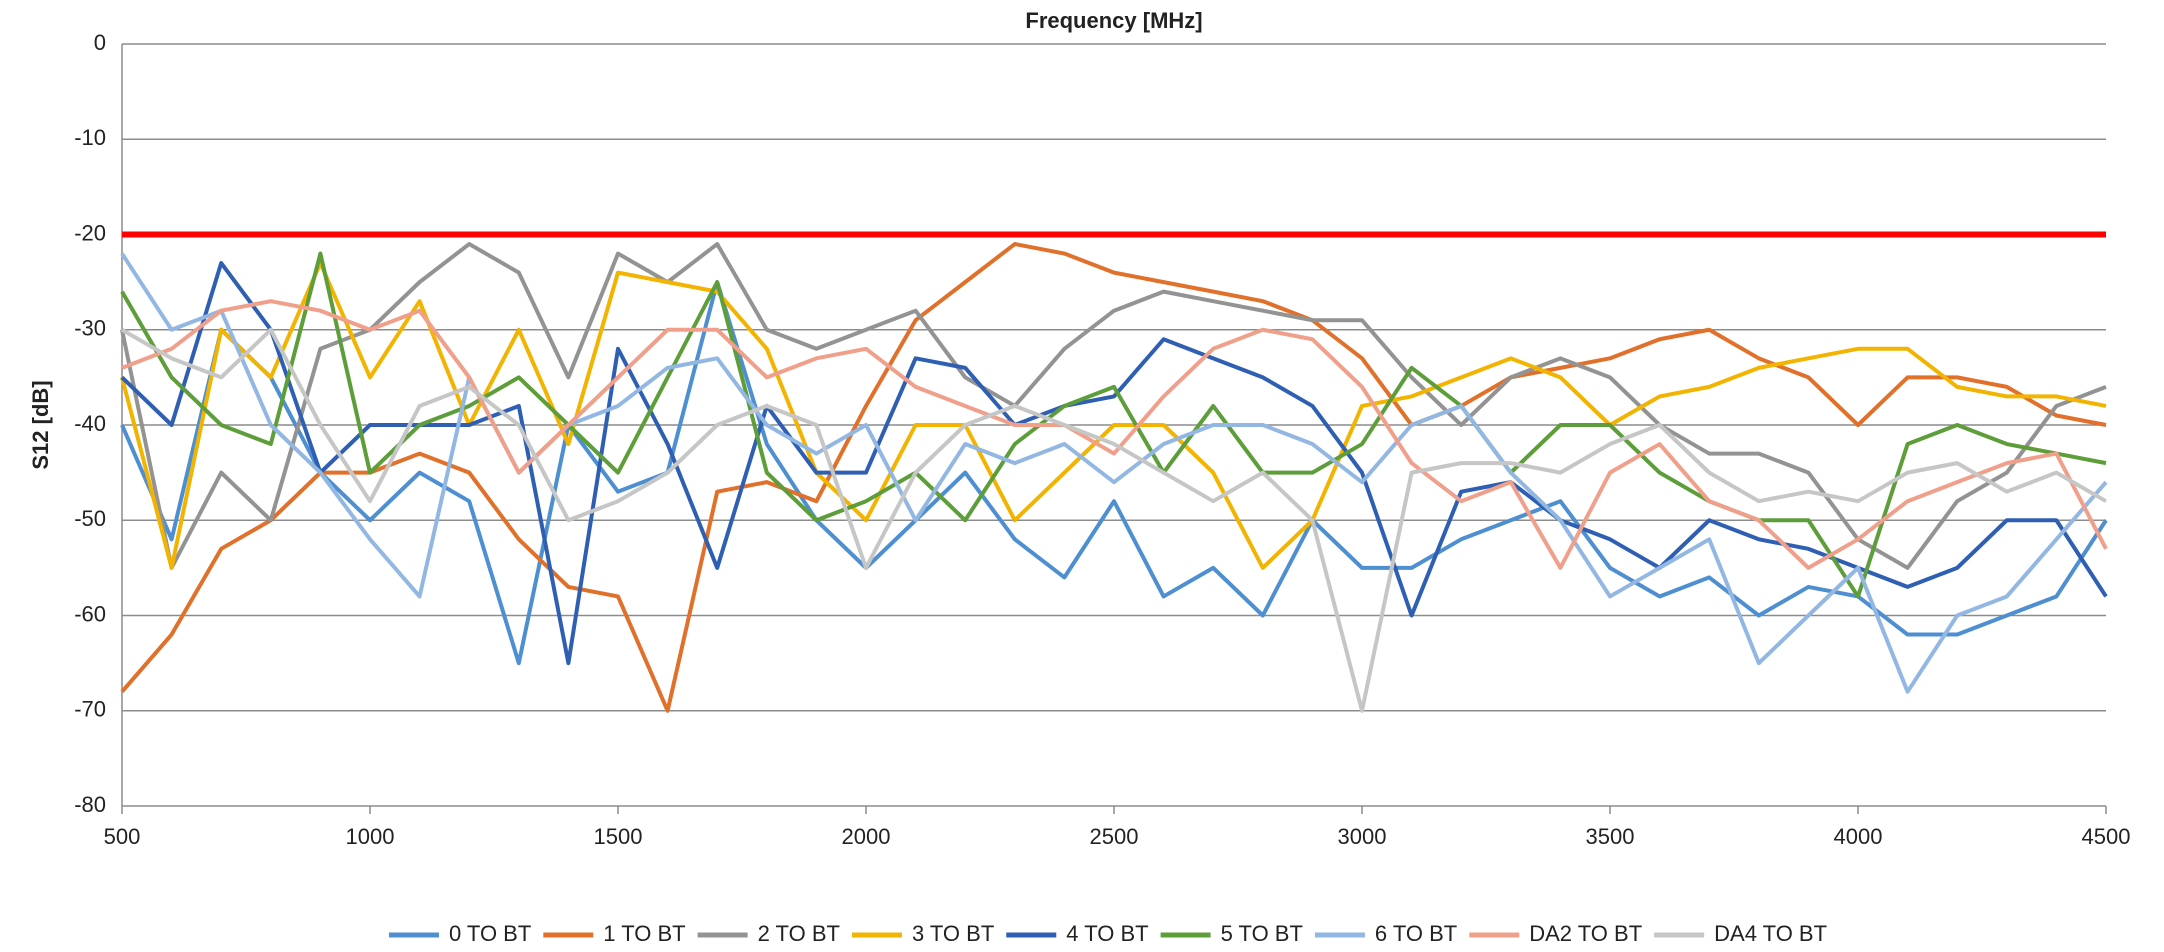 The width and height of the screenshot is (2164, 952). I want to click on legend-label: 2 TO BT, so click(799, 933).